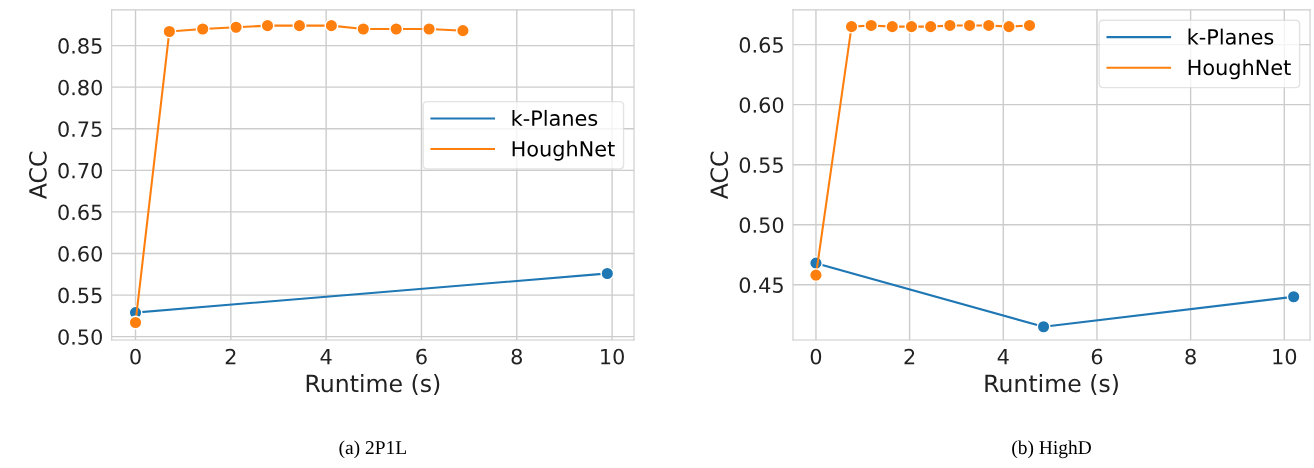 This screenshot has height=468, width=1314. What do you see at coordinates (372, 449) in the screenshot?
I see `text: (a) 2P1L` at bounding box center [372, 449].